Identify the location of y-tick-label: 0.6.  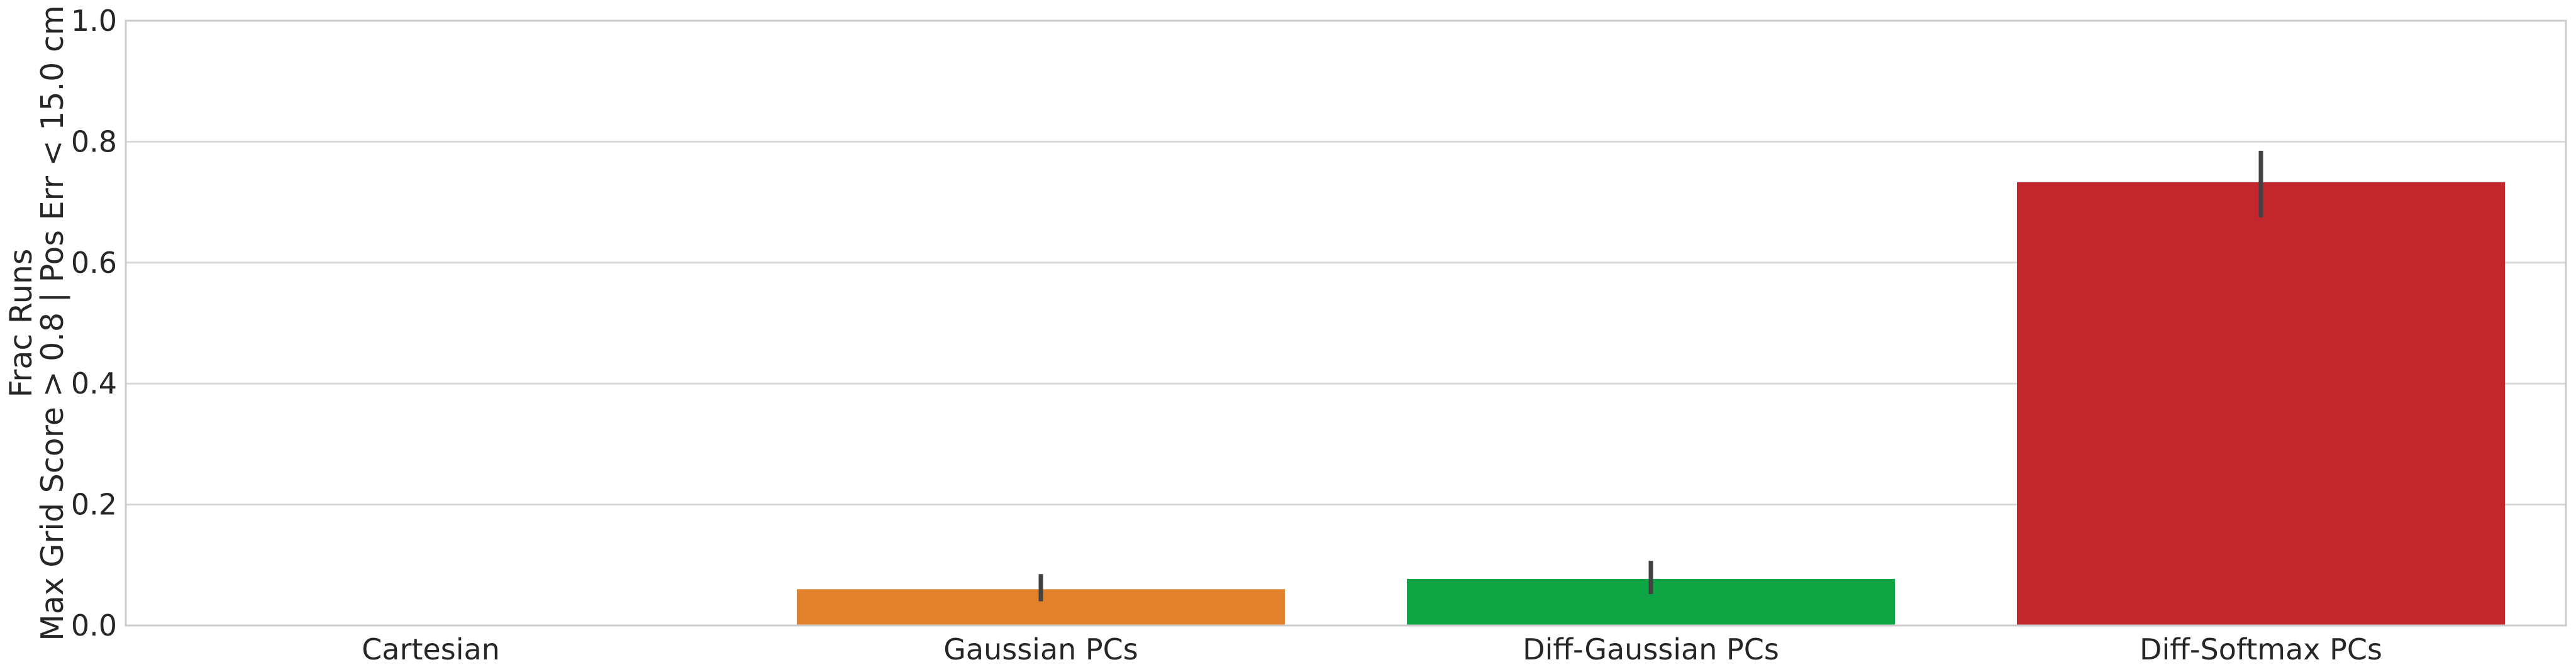
(94, 263).